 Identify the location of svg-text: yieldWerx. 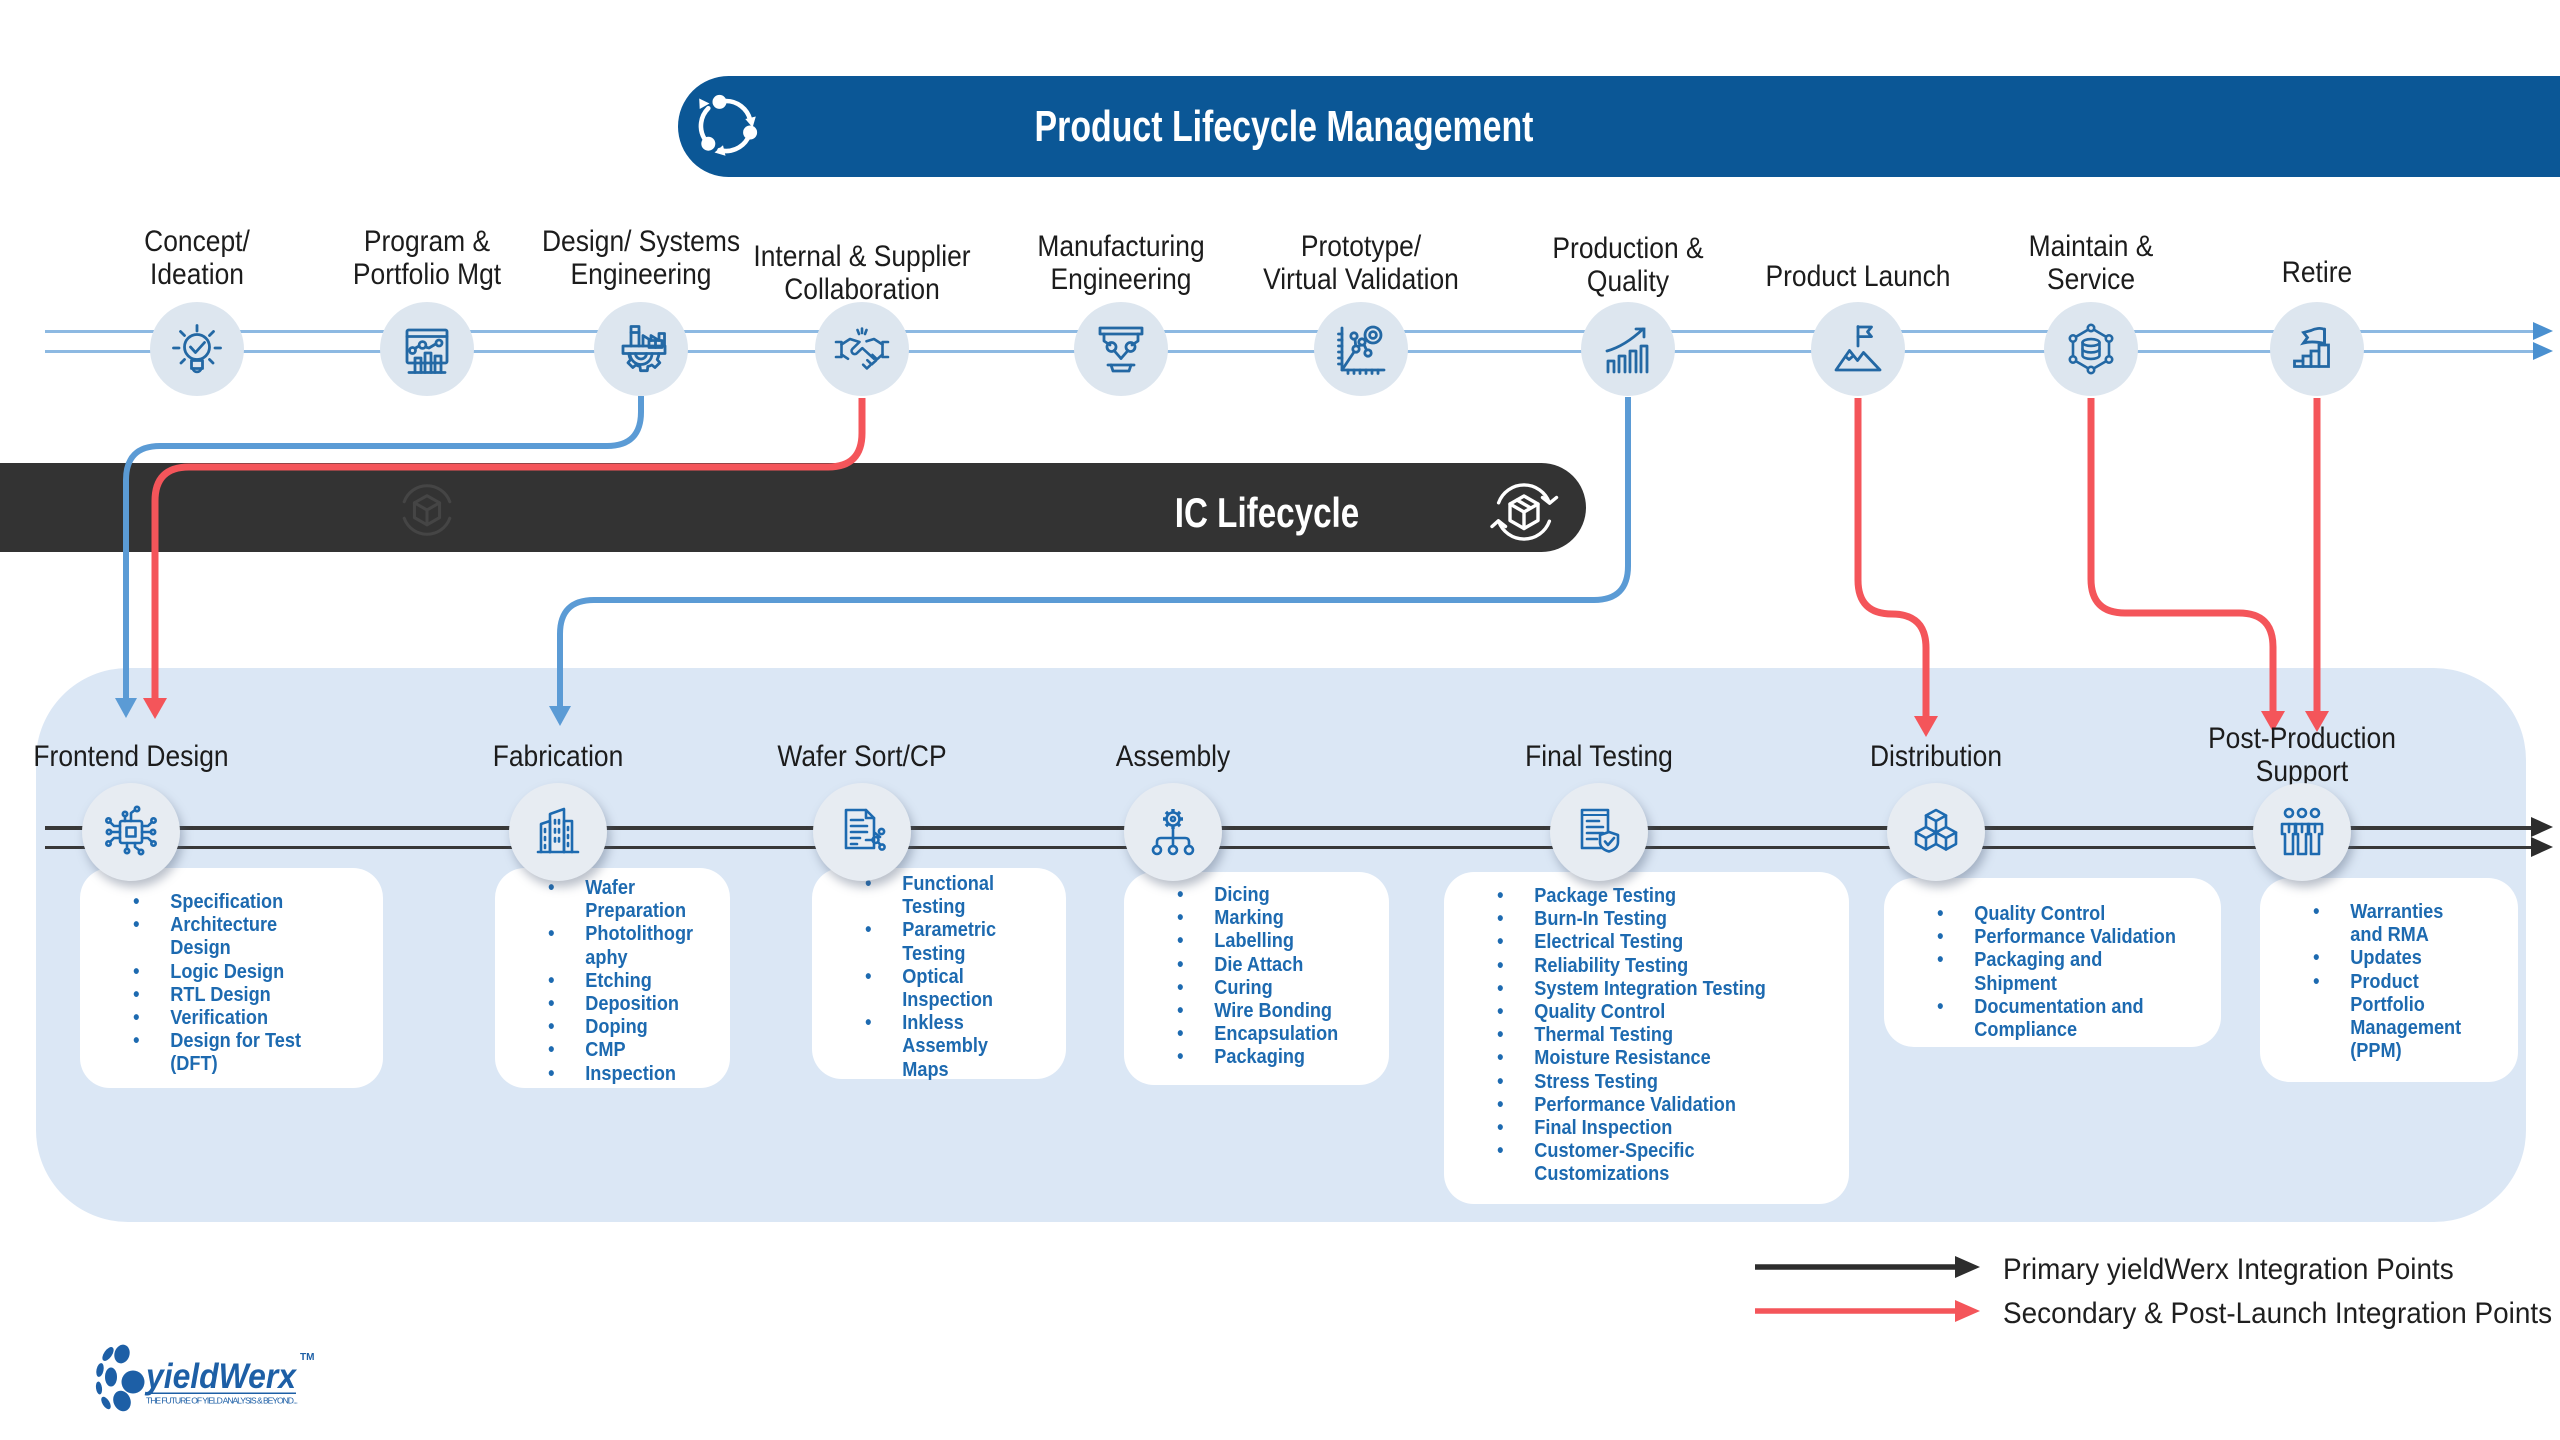
(220, 1376).